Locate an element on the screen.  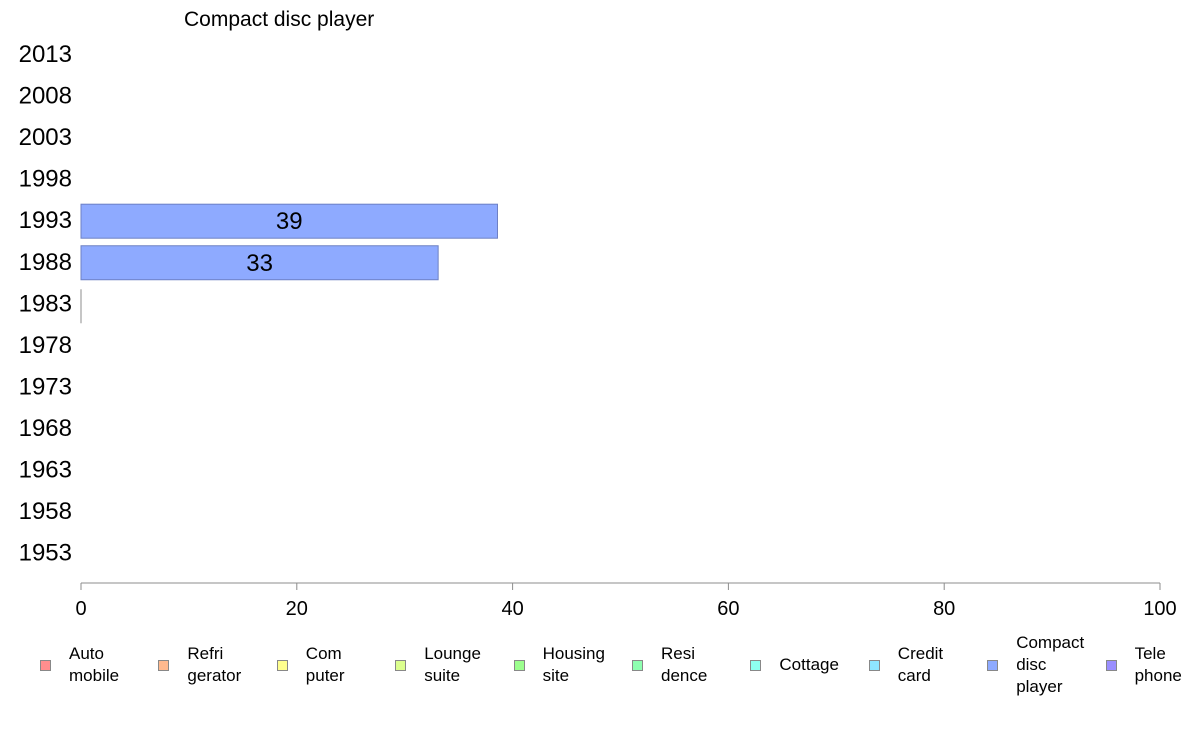
y-tick-label: 1958 is located at coordinates (45, 511).